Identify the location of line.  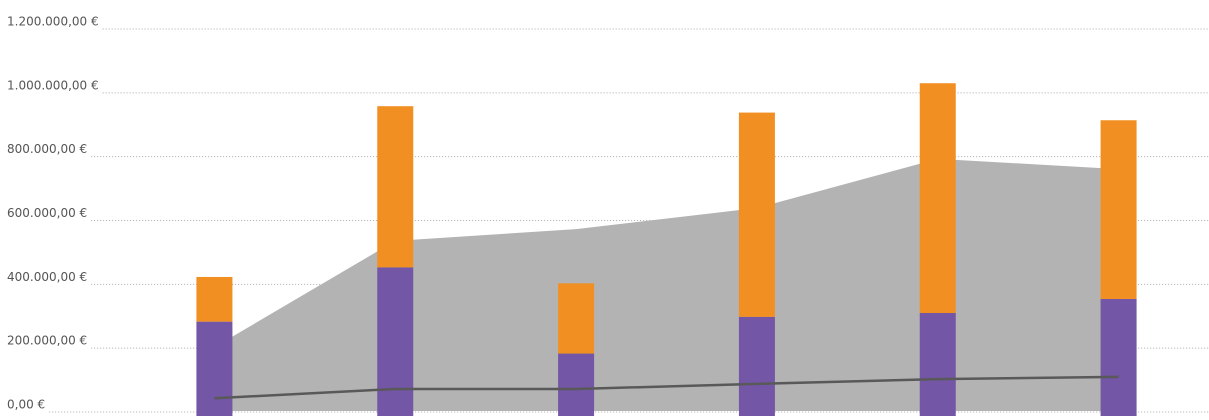
(666, 387).